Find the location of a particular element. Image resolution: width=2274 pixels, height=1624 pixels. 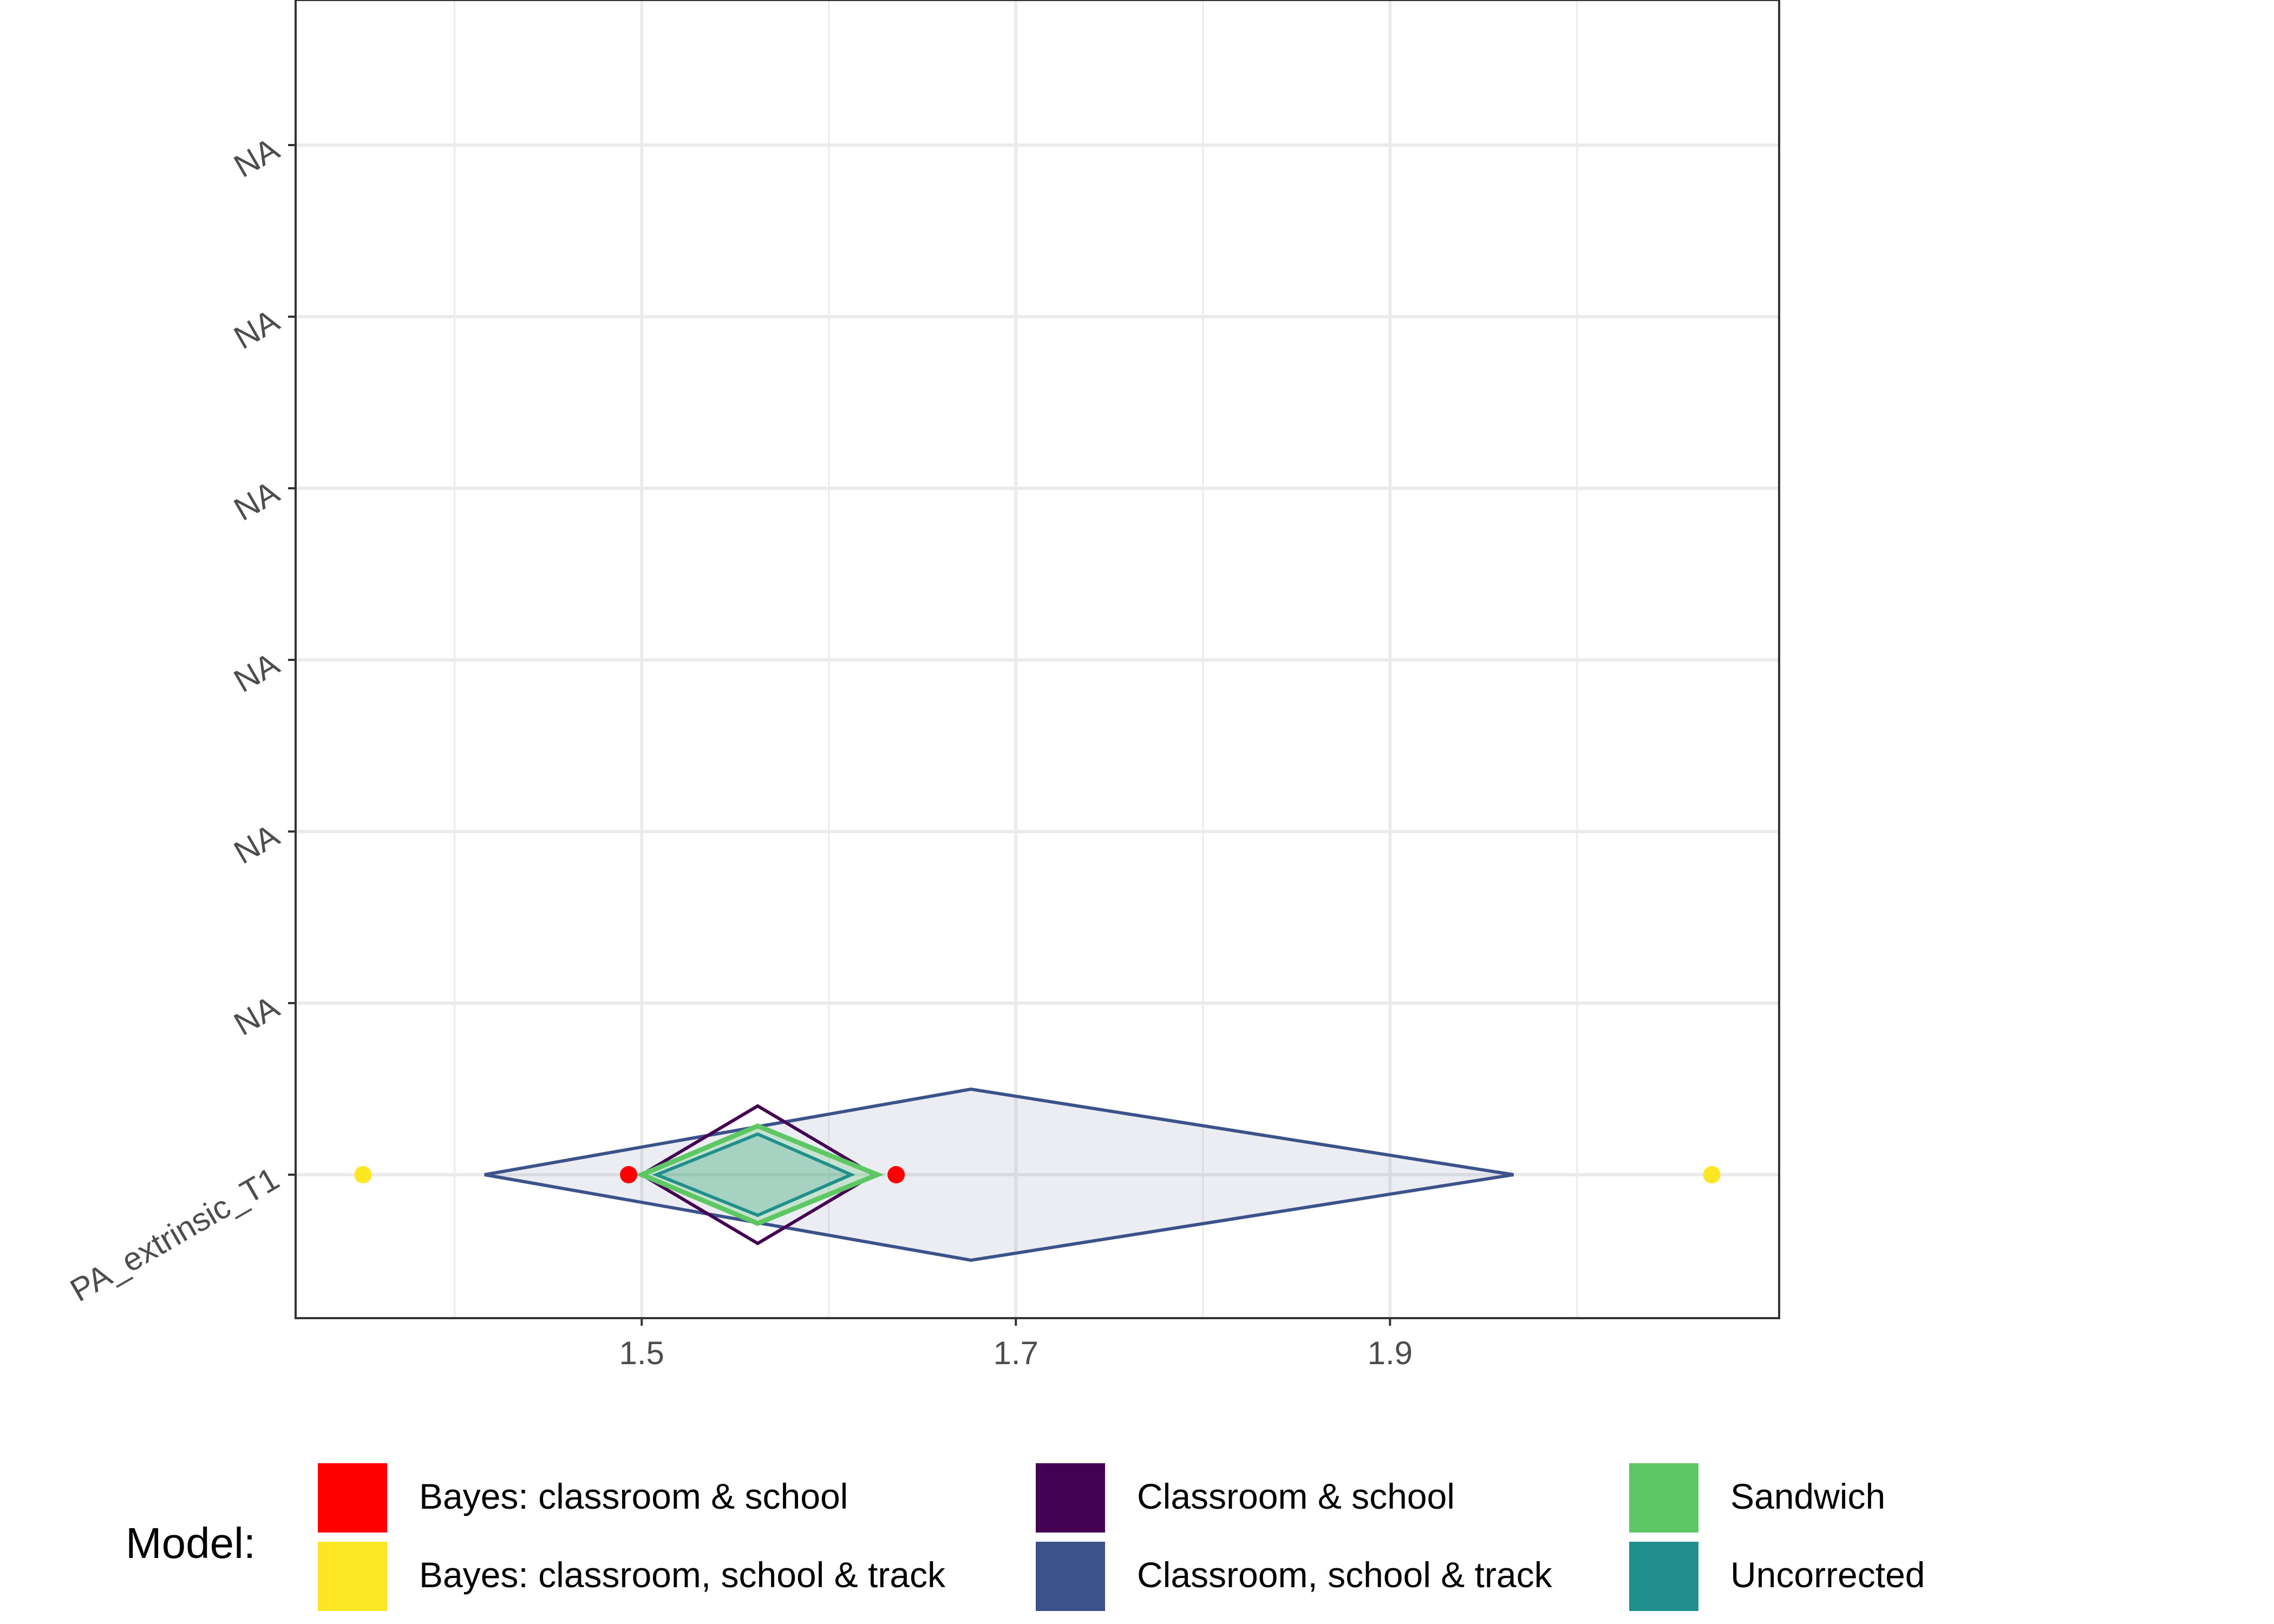

legend-label: Classroom & school is located at coordinates (1296, 1496).